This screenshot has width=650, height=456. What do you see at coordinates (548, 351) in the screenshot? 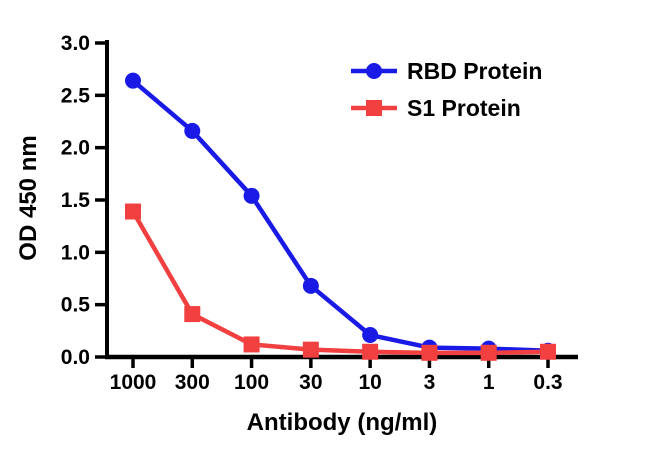
I see `marker-s1-protein-0.3` at bounding box center [548, 351].